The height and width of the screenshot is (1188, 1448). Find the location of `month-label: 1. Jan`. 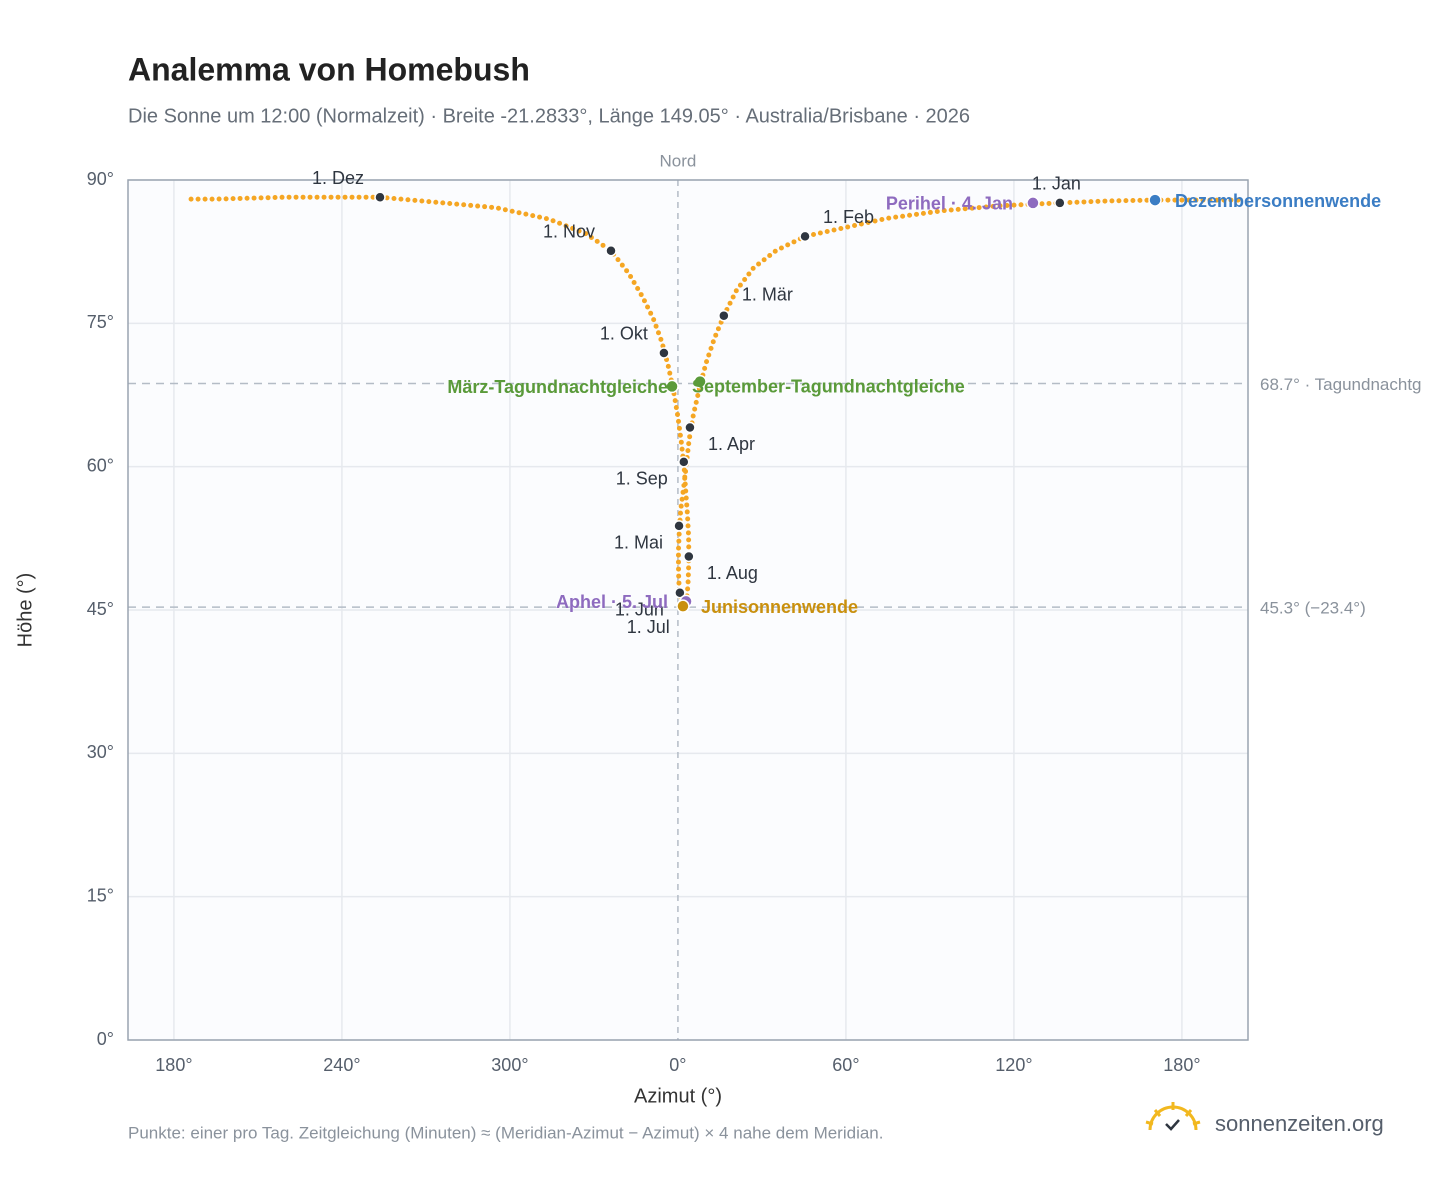

month-label: 1. Jan is located at coordinates (1056, 184).